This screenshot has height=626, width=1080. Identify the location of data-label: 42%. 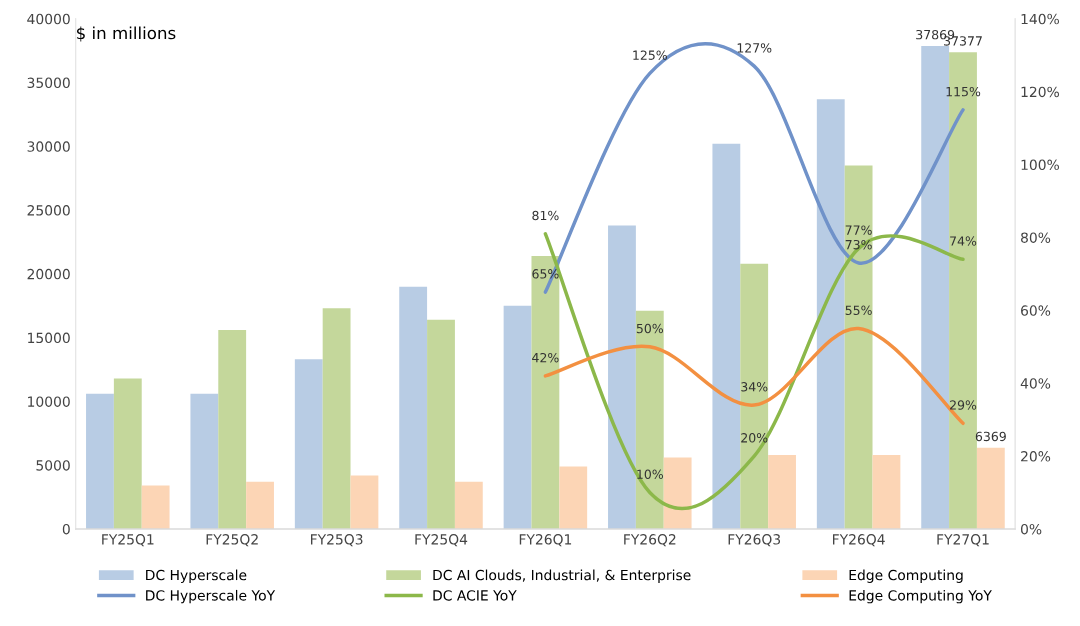
(545, 357).